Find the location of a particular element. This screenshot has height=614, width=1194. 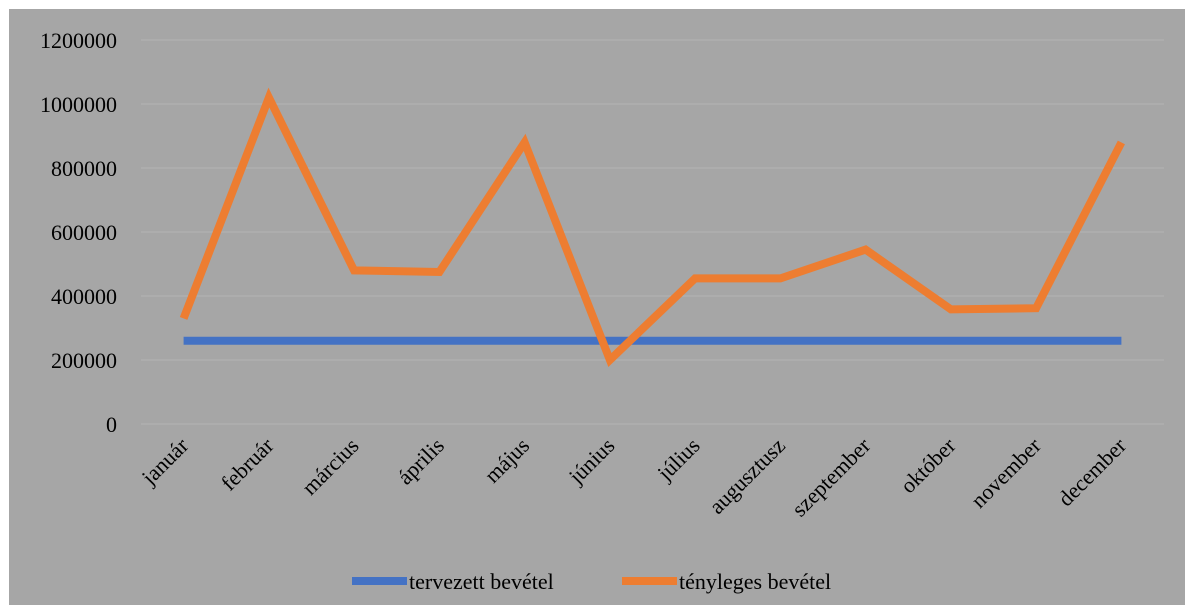

x-tick-label: április is located at coordinates (420, 461).